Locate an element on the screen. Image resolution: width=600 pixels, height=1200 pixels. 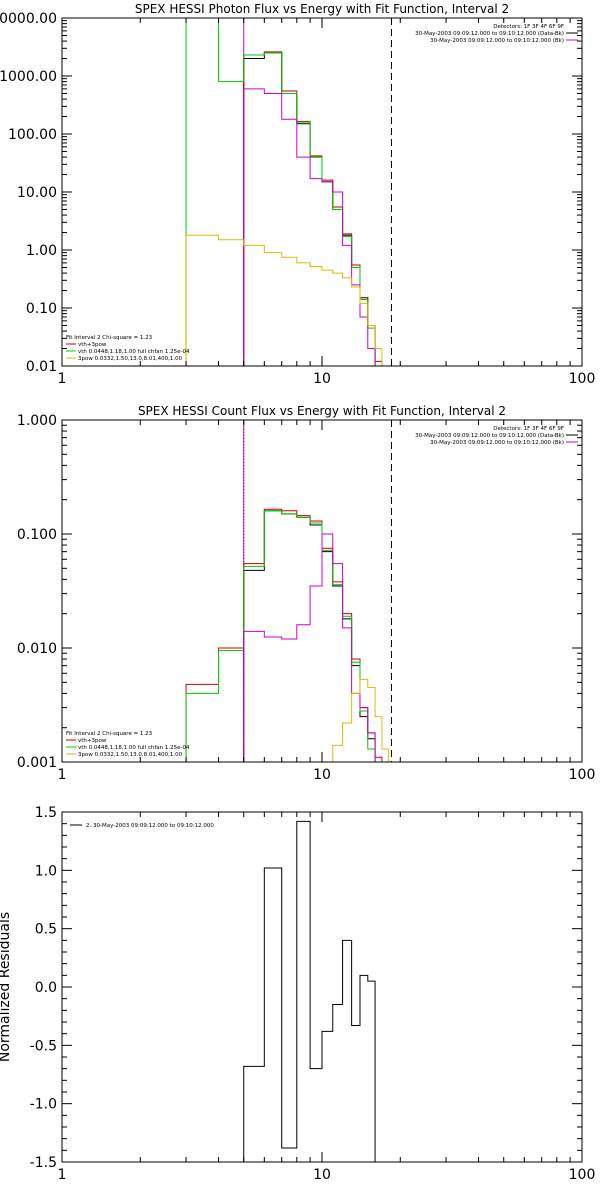
y-tick-label: 1.5 is located at coordinates (46, 813).